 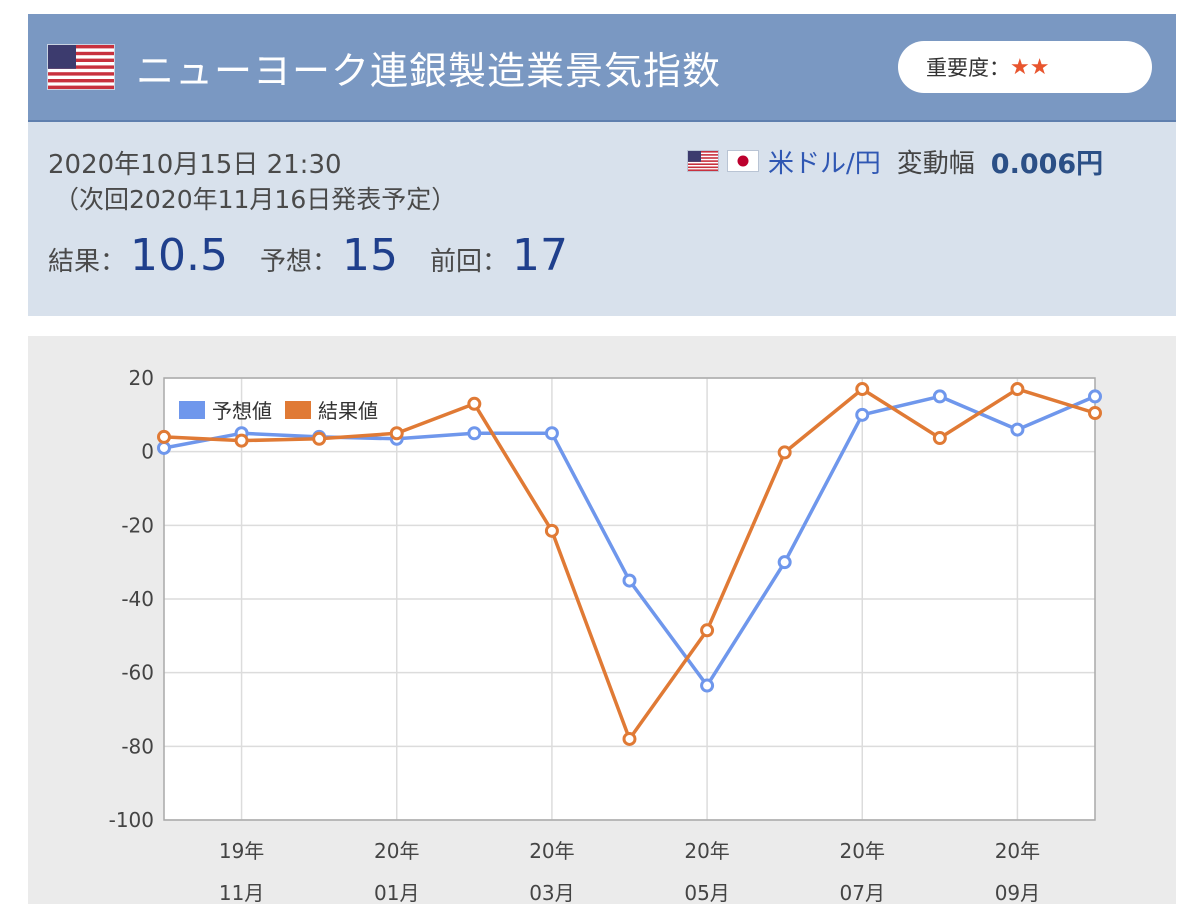 I want to click on x-tick-month: 09月, so click(x=1017, y=892).